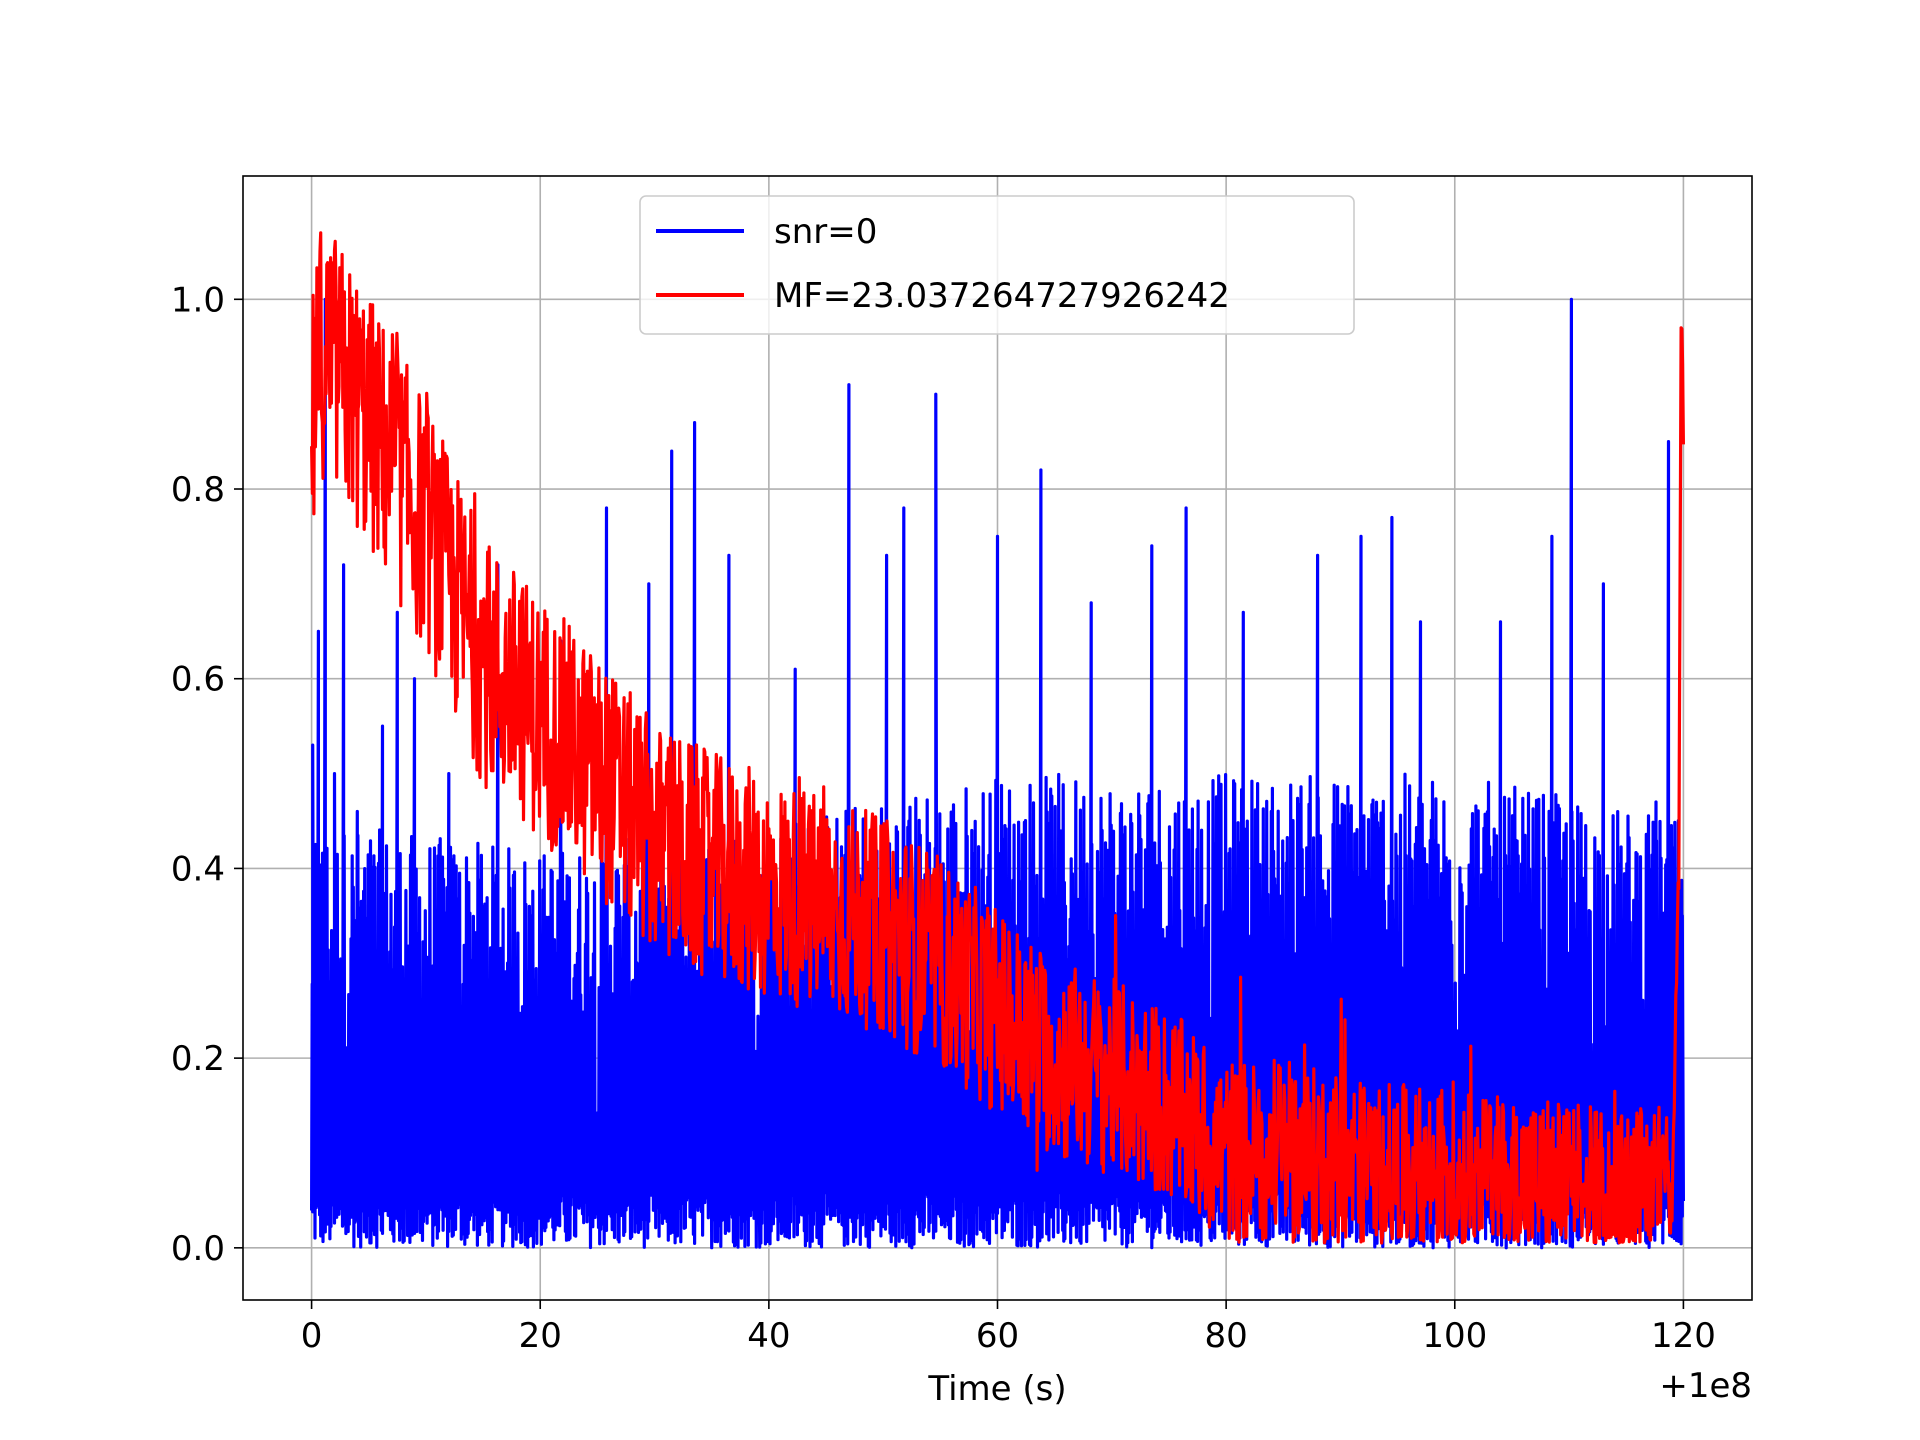 The width and height of the screenshot is (1920, 1440). I want to click on y-tick-label: 0.4, so click(198, 869).